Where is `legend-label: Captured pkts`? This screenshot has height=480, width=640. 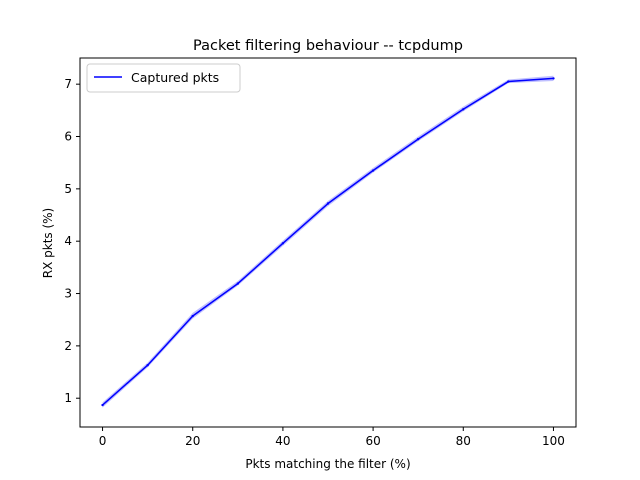
legend-label: Captured pkts is located at coordinates (175, 77).